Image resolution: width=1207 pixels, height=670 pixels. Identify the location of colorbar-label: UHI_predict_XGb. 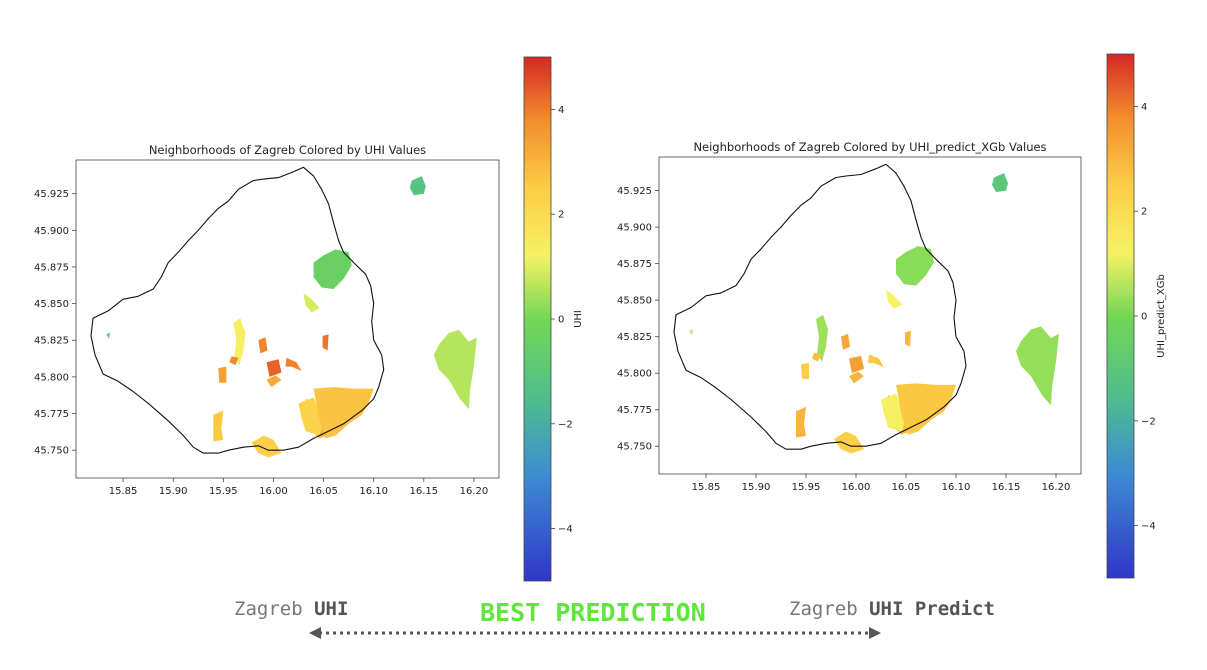
(1161, 316).